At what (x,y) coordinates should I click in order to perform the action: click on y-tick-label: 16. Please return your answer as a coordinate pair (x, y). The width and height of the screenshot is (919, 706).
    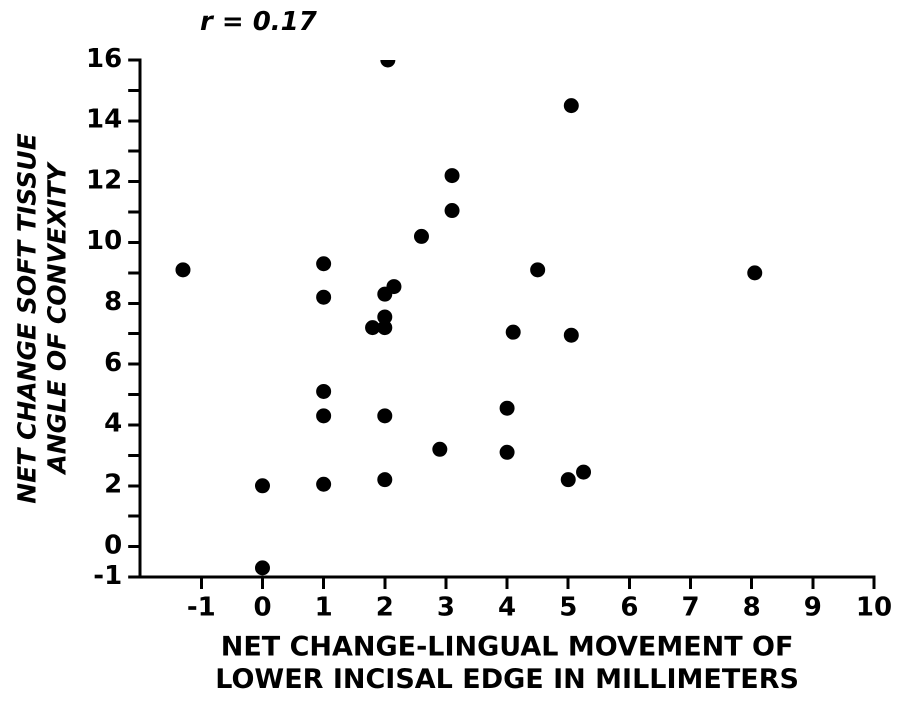
    Looking at the image, I should click on (104, 59).